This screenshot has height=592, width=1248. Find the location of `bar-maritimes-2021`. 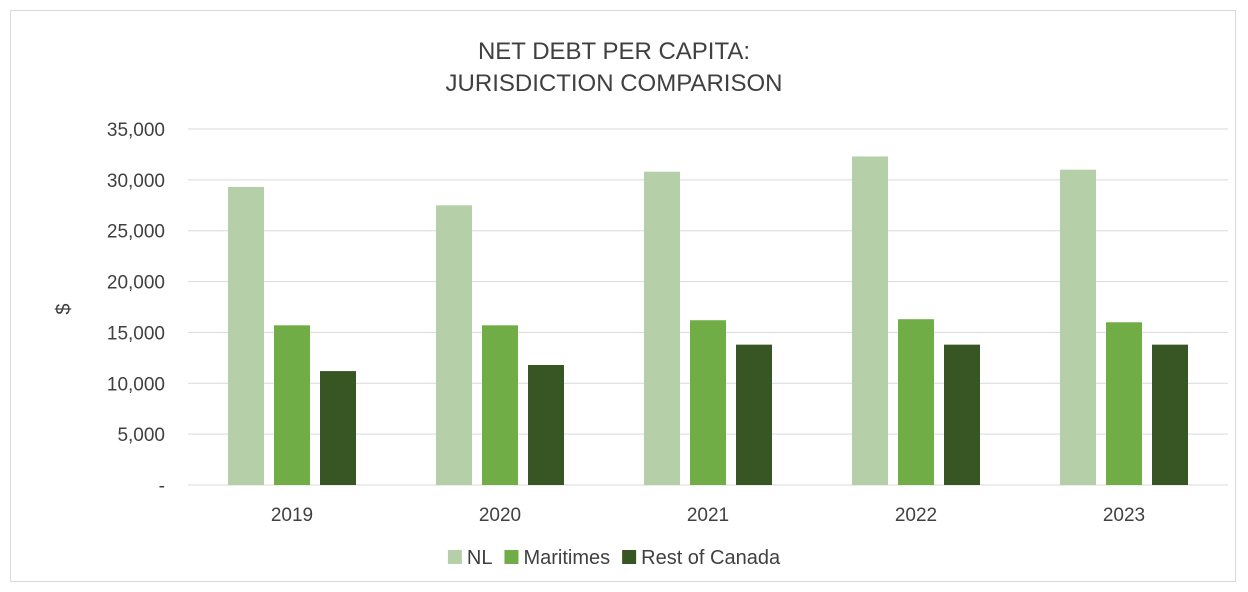

bar-maritimes-2021 is located at coordinates (708, 402).